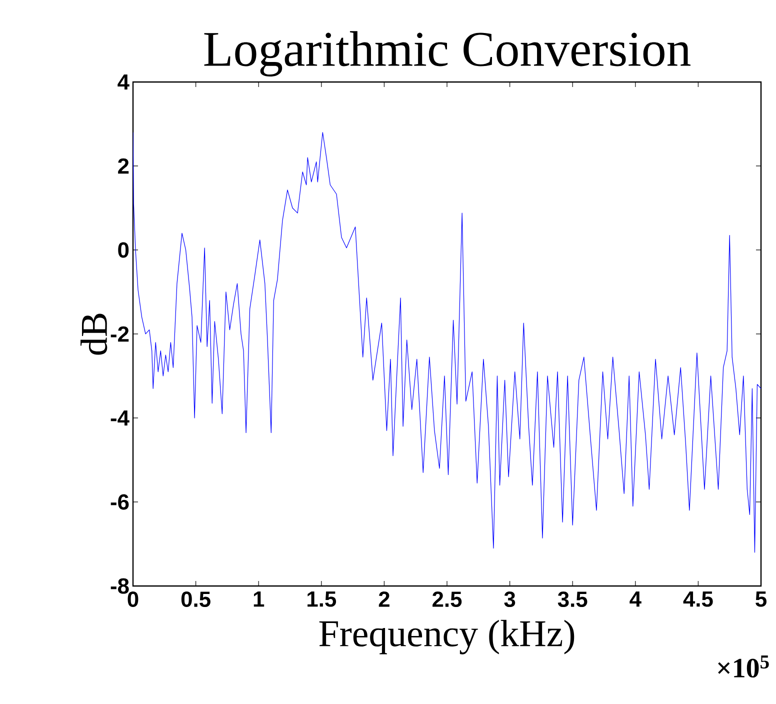  I want to click on x-tick-label: 2.5, so click(447, 599).